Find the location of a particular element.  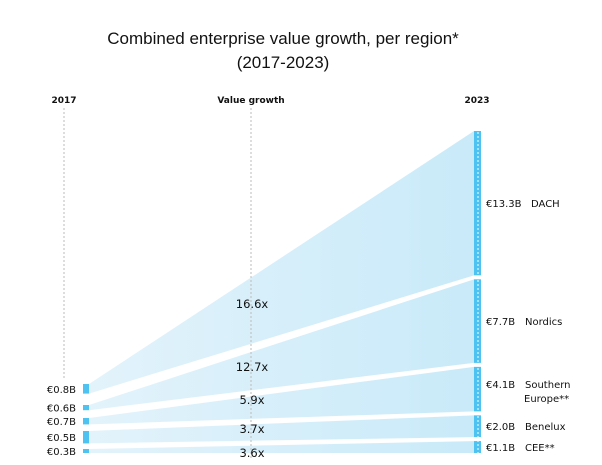

region-label: Nordics is located at coordinates (543, 322).